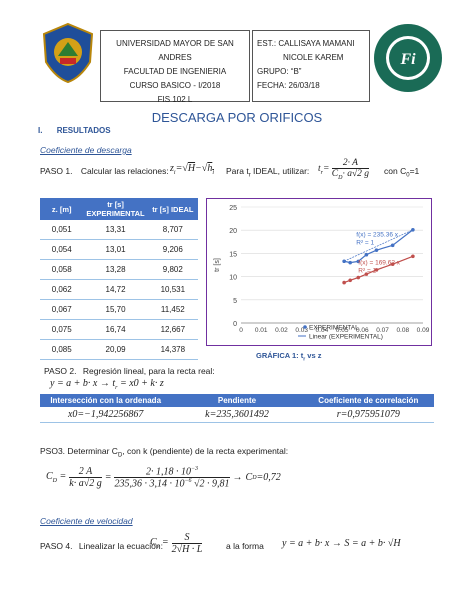  Describe the element at coordinates (79, 451) in the screenshot. I see `paso3-text: PSO3. Determinar C` at that location.